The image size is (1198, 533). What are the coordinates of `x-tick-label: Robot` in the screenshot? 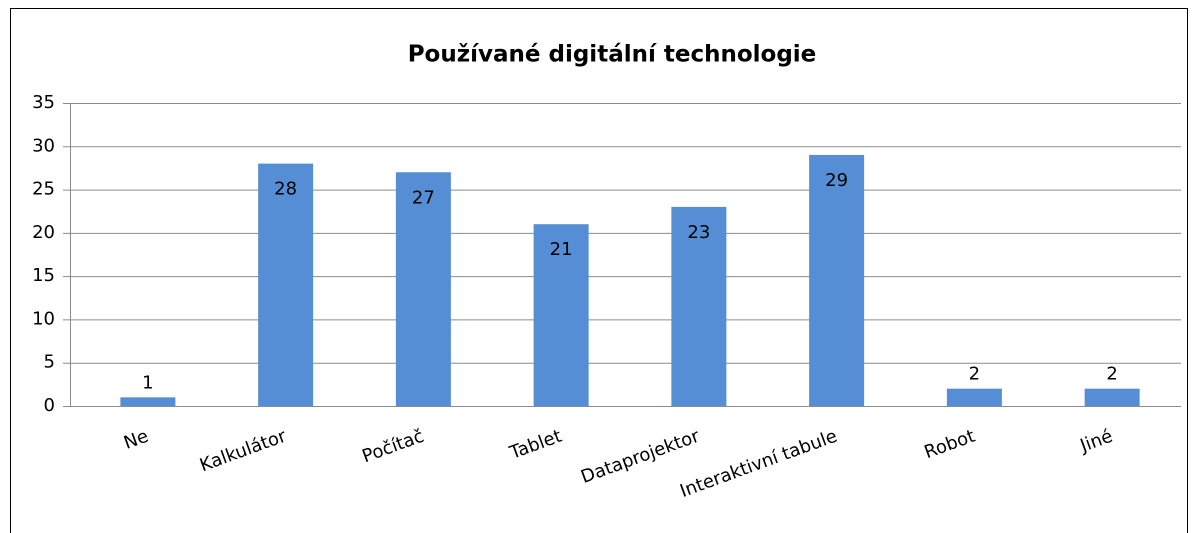 It's located at (950, 445).